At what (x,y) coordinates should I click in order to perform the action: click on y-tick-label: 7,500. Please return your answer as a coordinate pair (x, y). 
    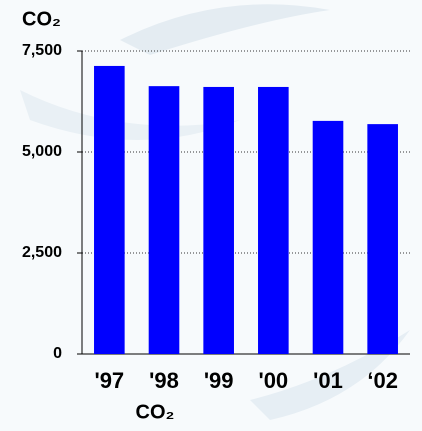
    Looking at the image, I should click on (42, 50).